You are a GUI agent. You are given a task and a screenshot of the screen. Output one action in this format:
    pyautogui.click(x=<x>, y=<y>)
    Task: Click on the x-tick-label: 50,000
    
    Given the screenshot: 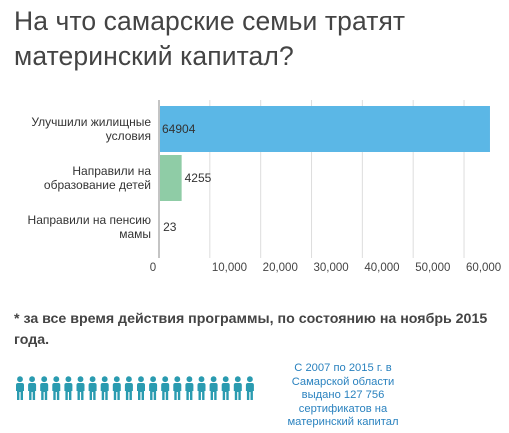 What is the action you would take?
    pyautogui.click(x=432, y=268)
    